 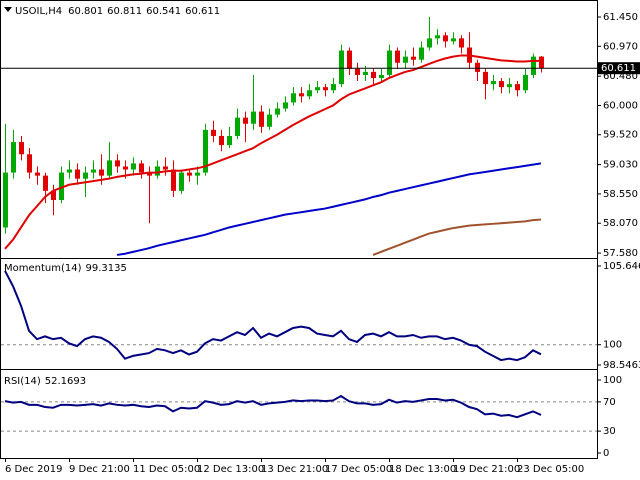 What do you see at coordinates (273, 406) in the screenshot?
I see `indicator-line` at bounding box center [273, 406].